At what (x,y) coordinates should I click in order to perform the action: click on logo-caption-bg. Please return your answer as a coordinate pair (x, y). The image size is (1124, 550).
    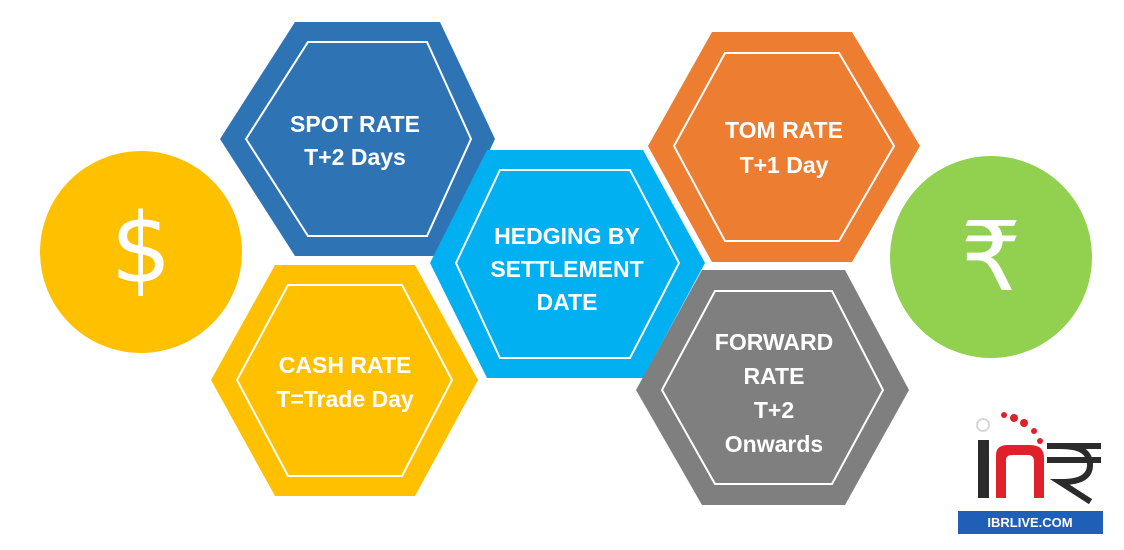
    Looking at the image, I should click on (1030, 522).